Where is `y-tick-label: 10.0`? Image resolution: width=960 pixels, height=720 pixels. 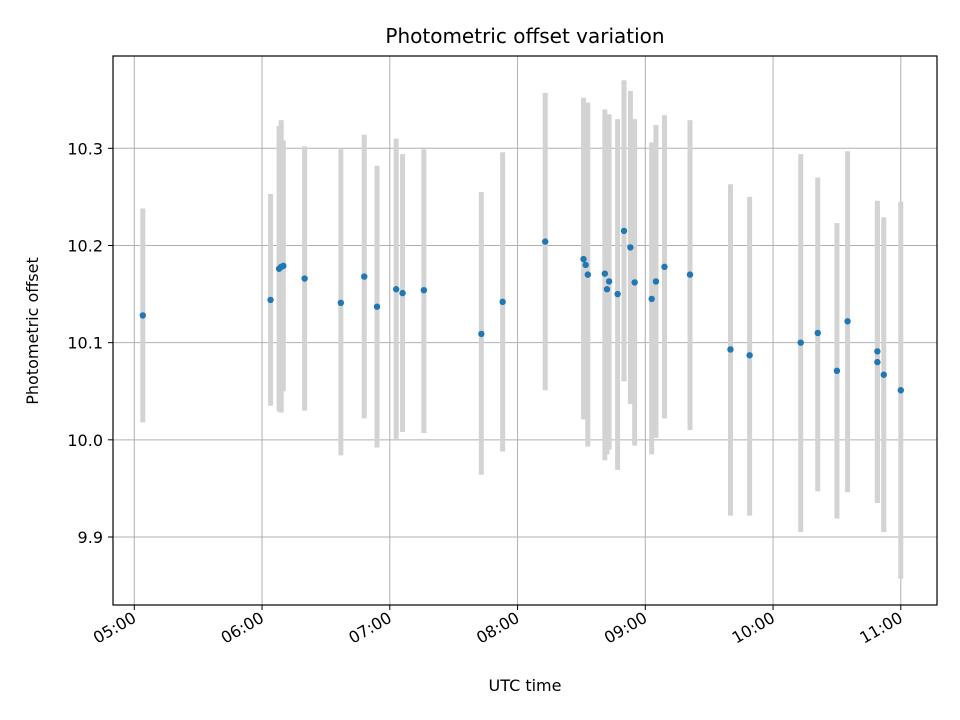 y-tick-label: 10.0 is located at coordinates (85, 440).